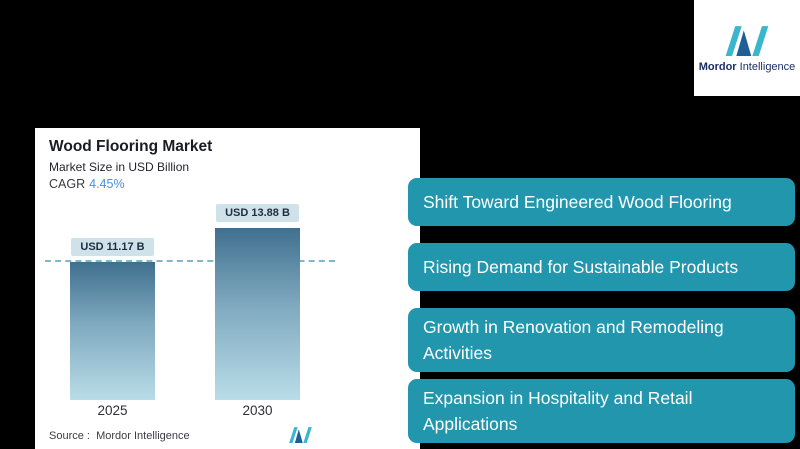  I want to click on brand-logo-card: Mordor Intelligence, so click(747, 48).